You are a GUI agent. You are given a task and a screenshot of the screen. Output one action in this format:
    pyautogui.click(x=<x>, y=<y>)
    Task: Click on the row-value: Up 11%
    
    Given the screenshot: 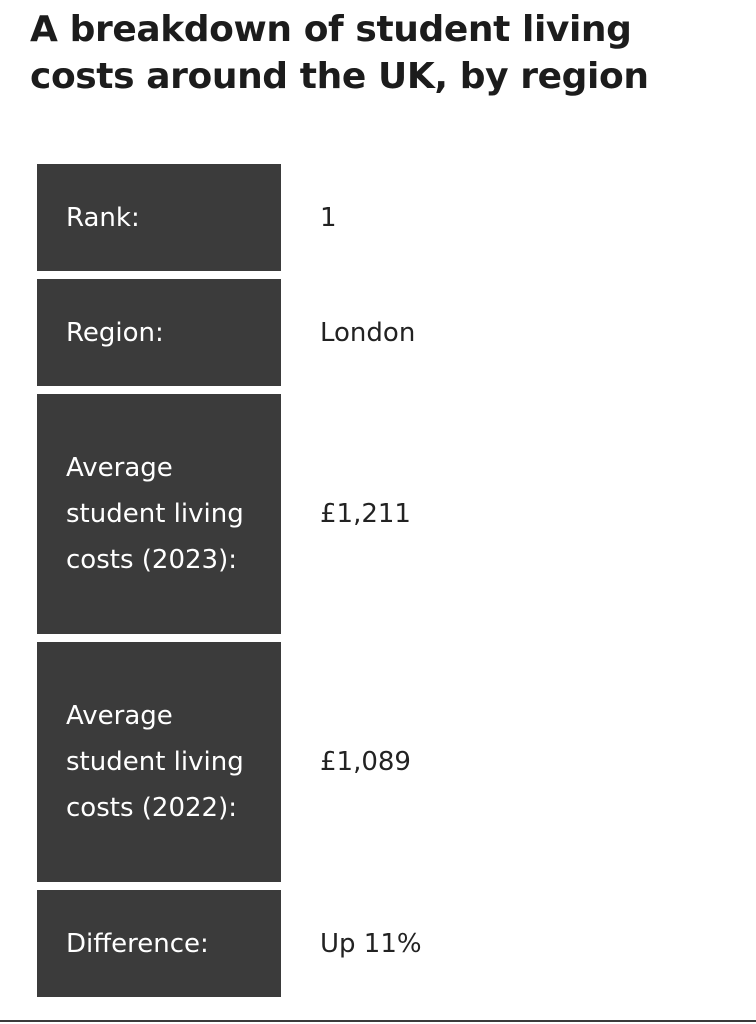 What is the action you would take?
    pyautogui.click(x=371, y=943)
    